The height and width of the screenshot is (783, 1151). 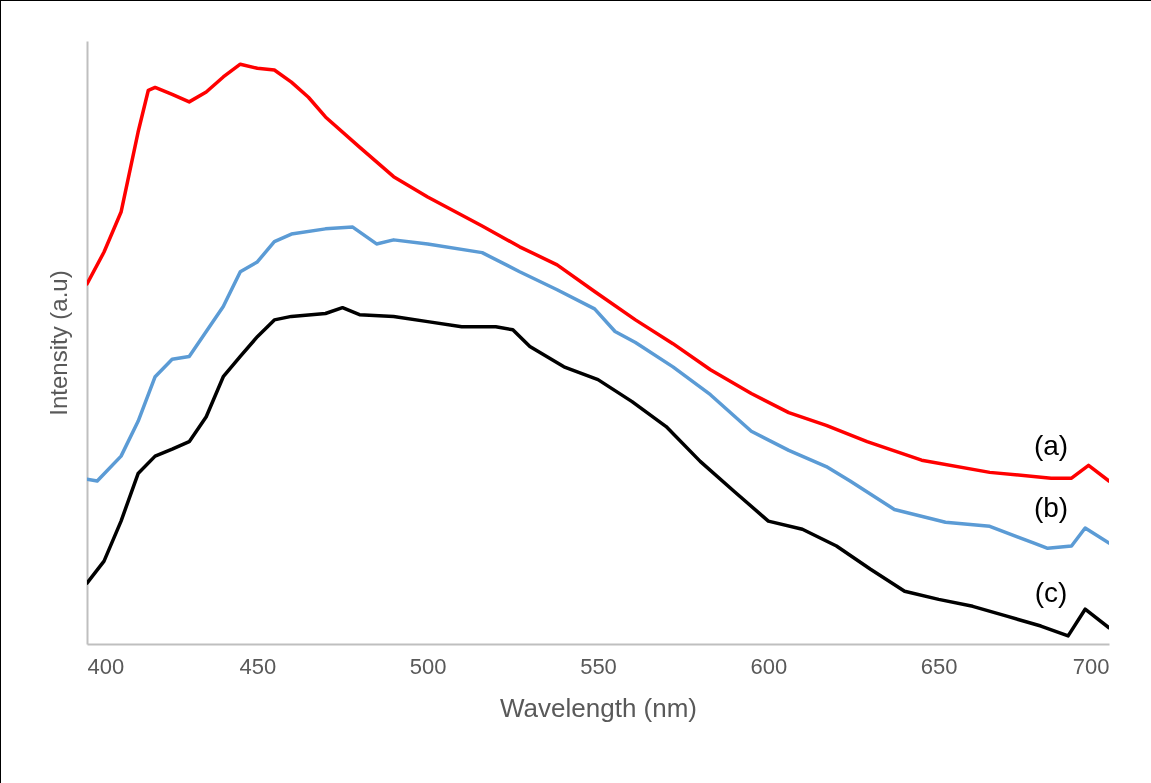 What do you see at coordinates (58, 343) in the screenshot?
I see `y-axis-title: Intensity (a.u)` at bounding box center [58, 343].